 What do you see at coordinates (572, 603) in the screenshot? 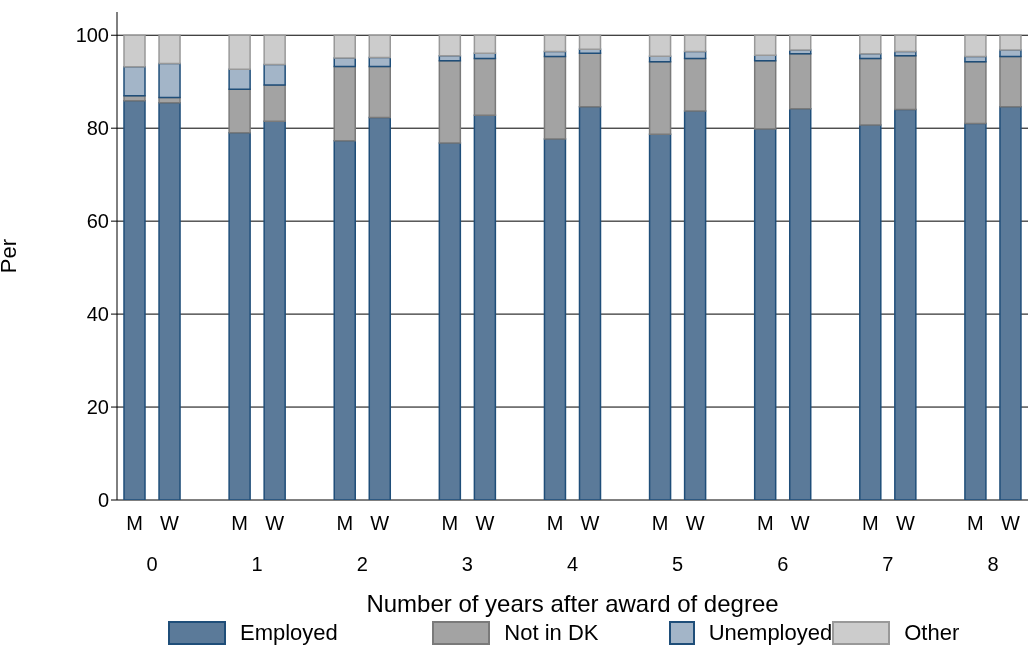
I see `x-axis-title: Number of years after award of degree` at bounding box center [572, 603].